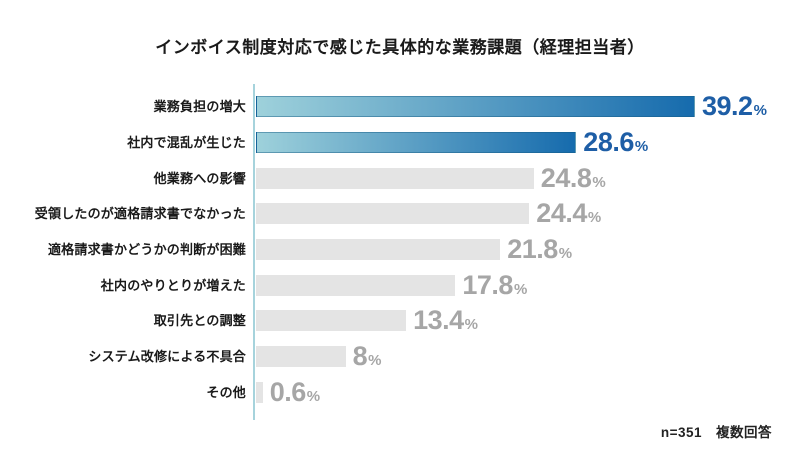 Image resolution: width=800 pixels, height=469 pixels. I want to click on bar-track: 21.8 %, so click(414, 249).